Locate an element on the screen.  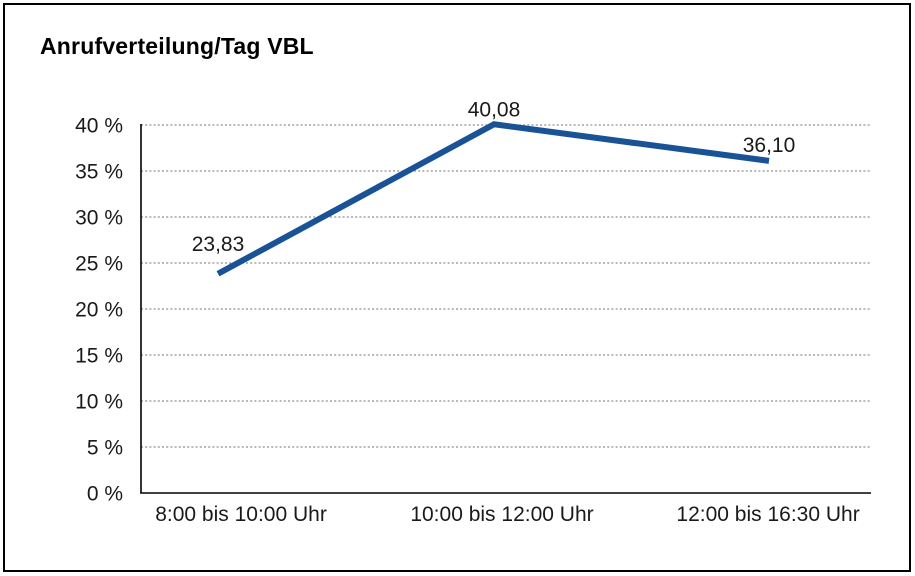
x-tick-label: 12:00 bis 16:30 Uhr is located at coordinates (767, 514).